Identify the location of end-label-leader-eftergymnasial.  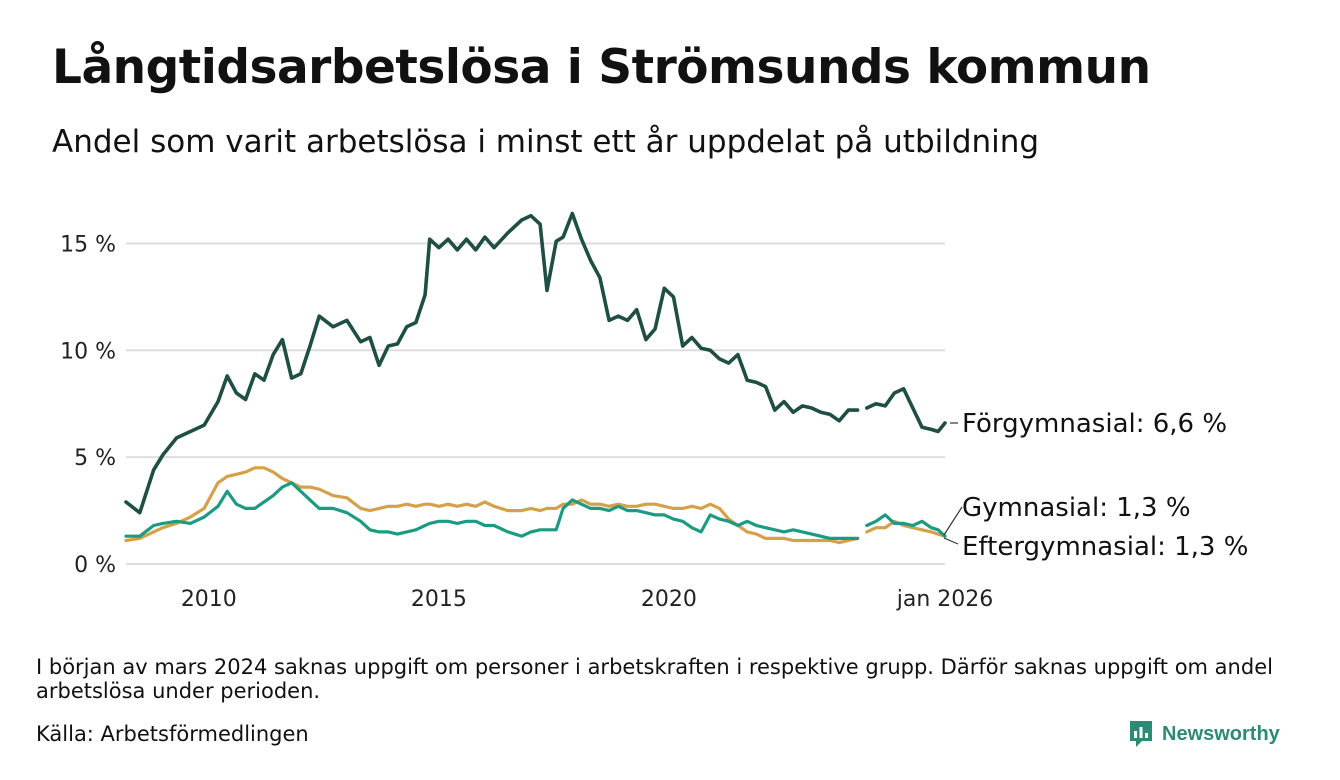
(951, 541).